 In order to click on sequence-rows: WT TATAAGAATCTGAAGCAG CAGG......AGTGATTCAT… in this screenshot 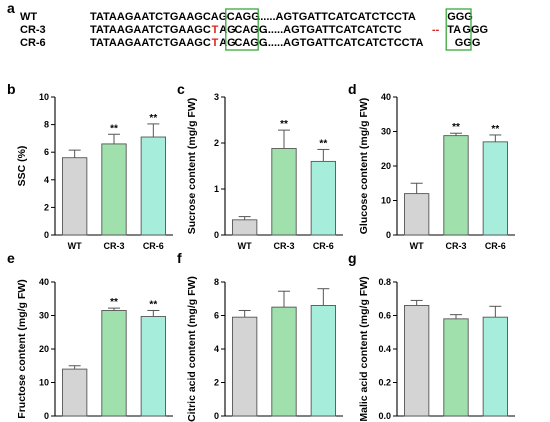, I will do `click(254, 29)`.